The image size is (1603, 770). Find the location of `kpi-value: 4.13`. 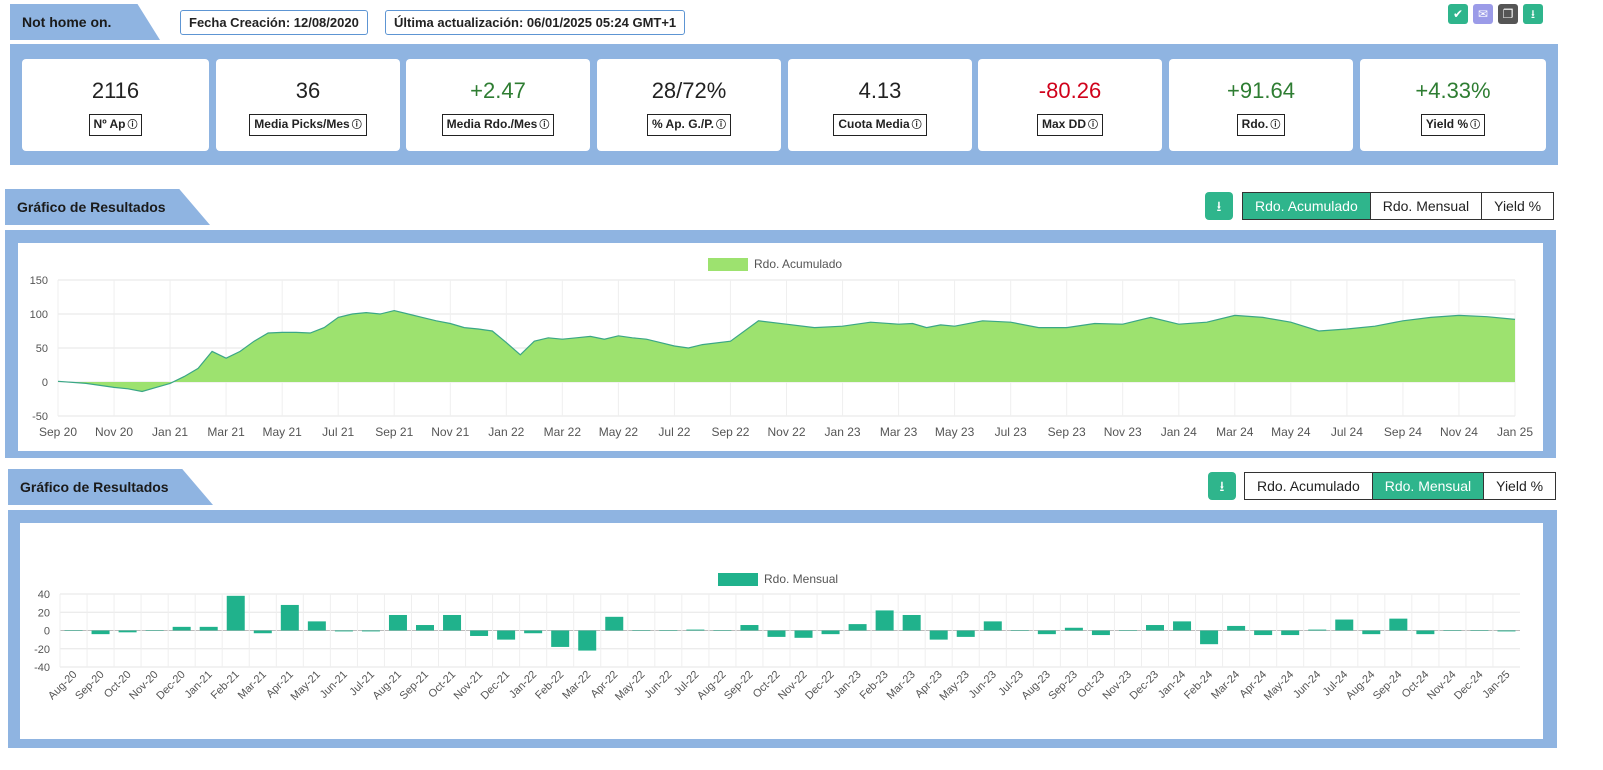

kpi-value: 4.13 is located at coordinates (880, 90).